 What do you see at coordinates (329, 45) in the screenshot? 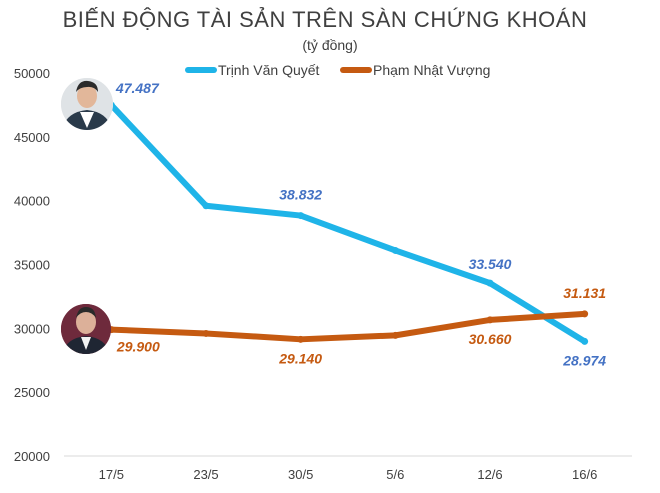
I see `chart-subtitle: (tỷ đồng)` at bounding box center [329, 45].